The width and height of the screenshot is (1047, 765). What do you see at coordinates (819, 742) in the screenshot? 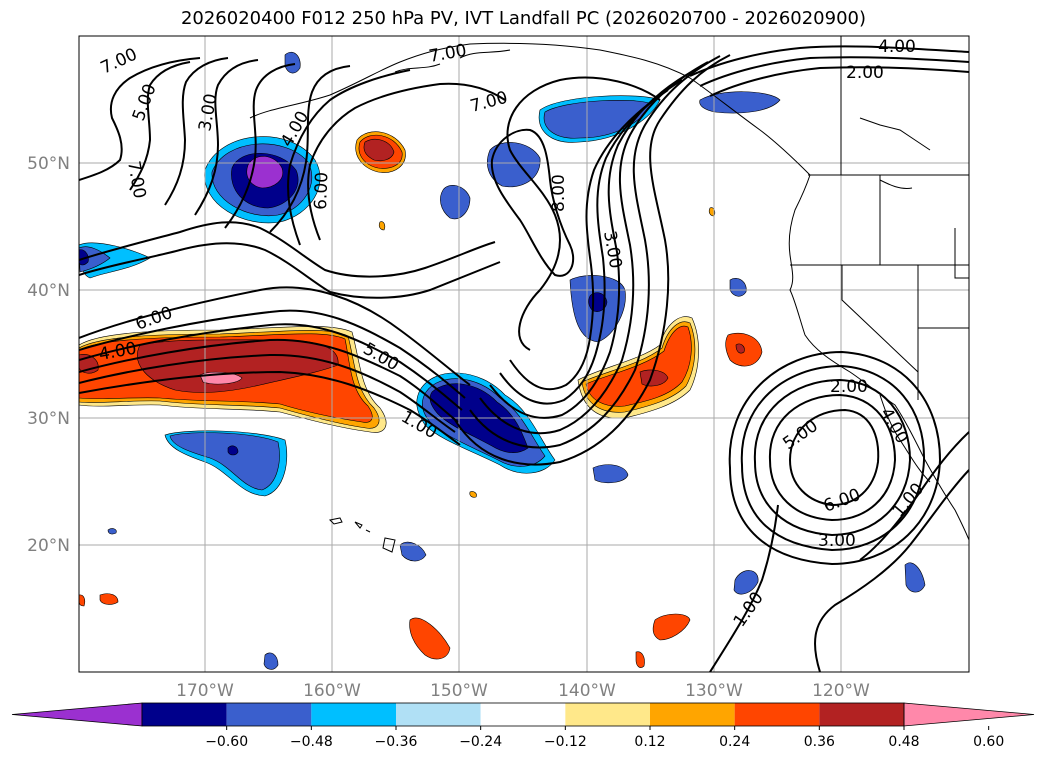
I see `colorbar-tick-label: 0.36` at bounding box center [819, 742].